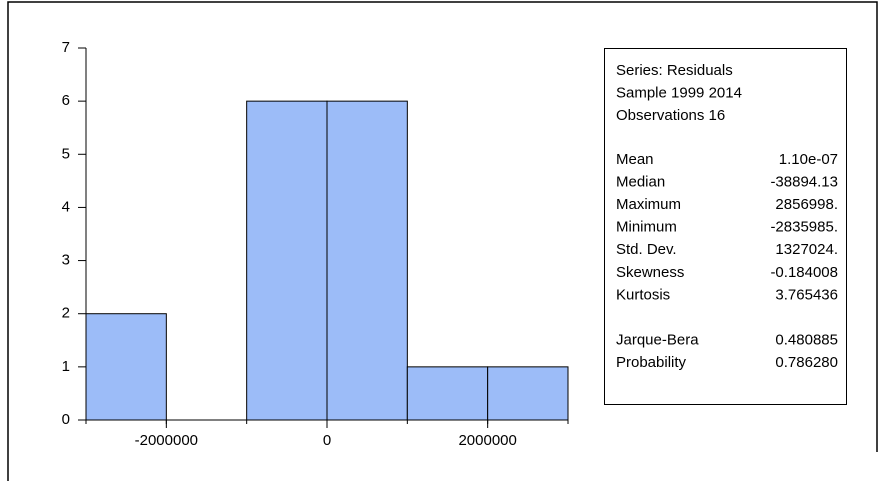 The image size is (879, 481). I want to click on stat-label: Skewness, so click(650, 272).